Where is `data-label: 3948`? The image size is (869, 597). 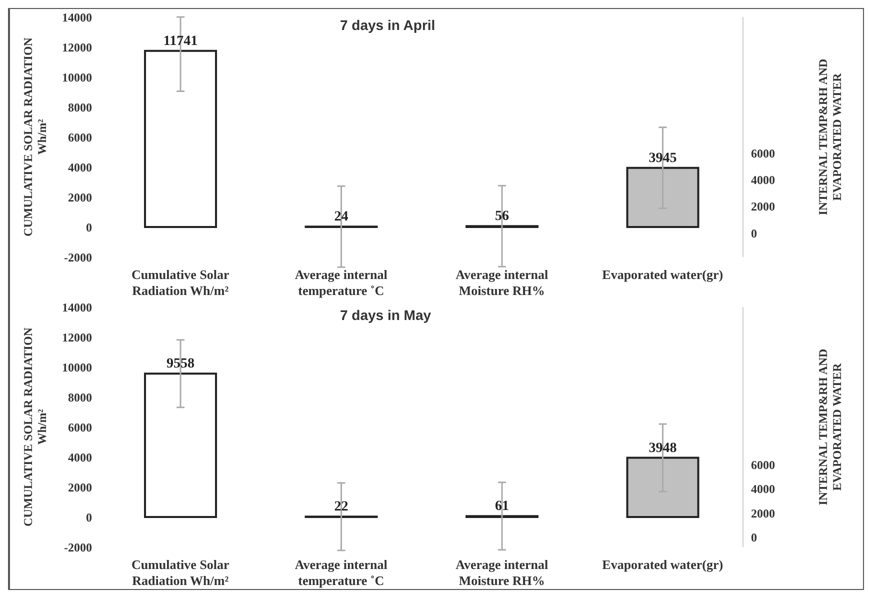 data-label: 3948 is located at coordinates (662, 448).